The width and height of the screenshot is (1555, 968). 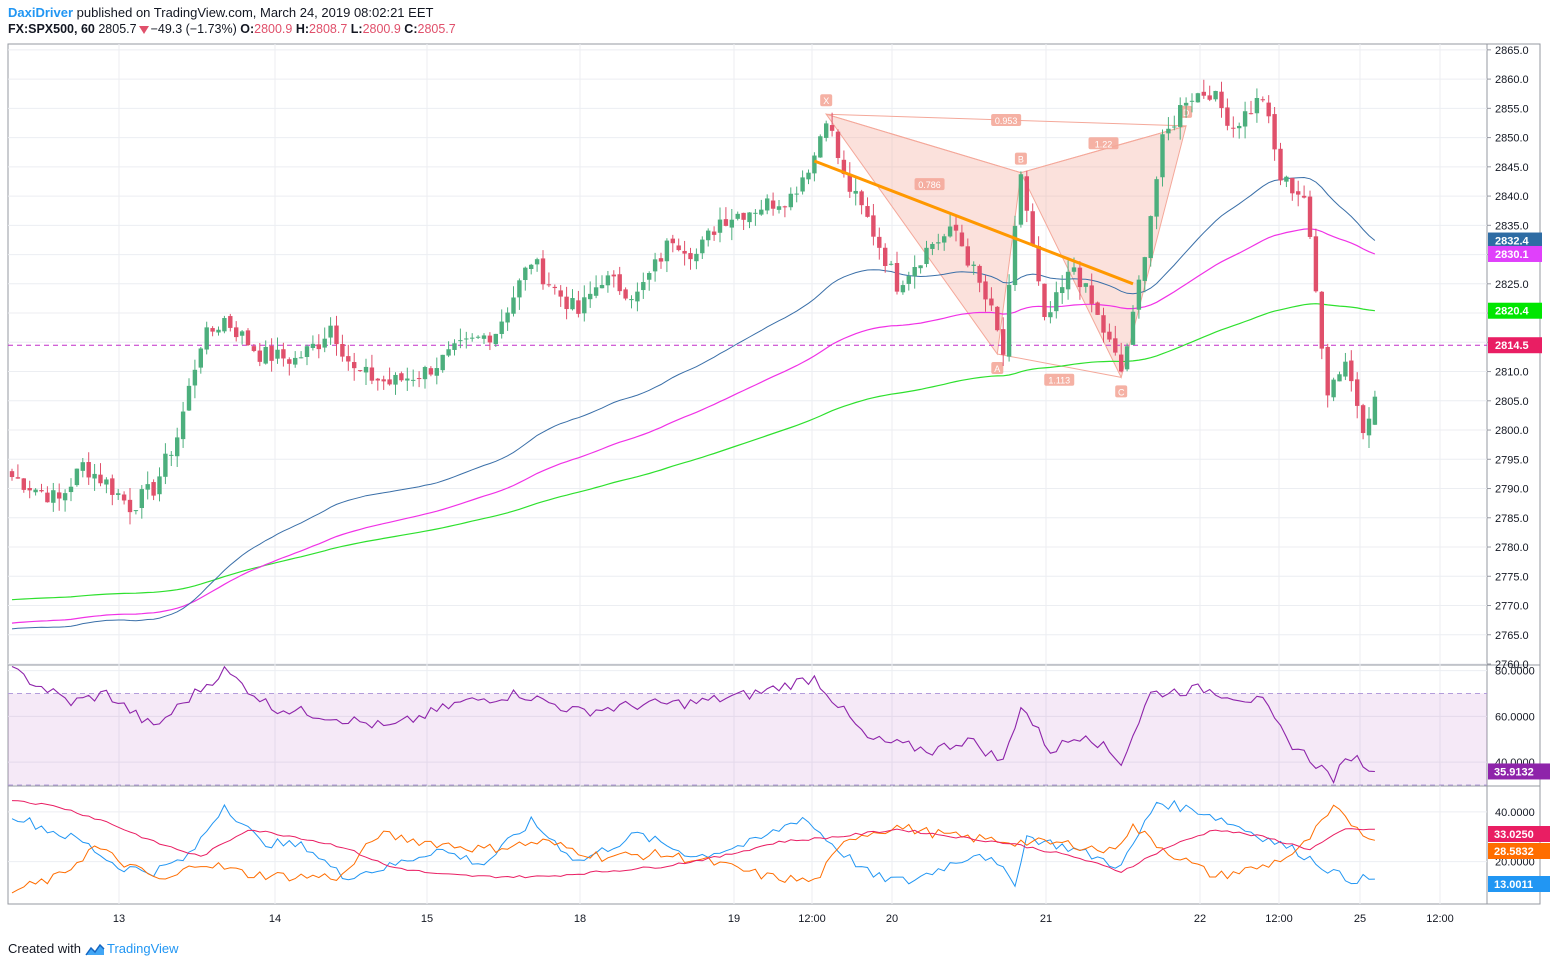 I want to click on price-axis-badge-label: 2830.1, so click(x=1512, y=255).